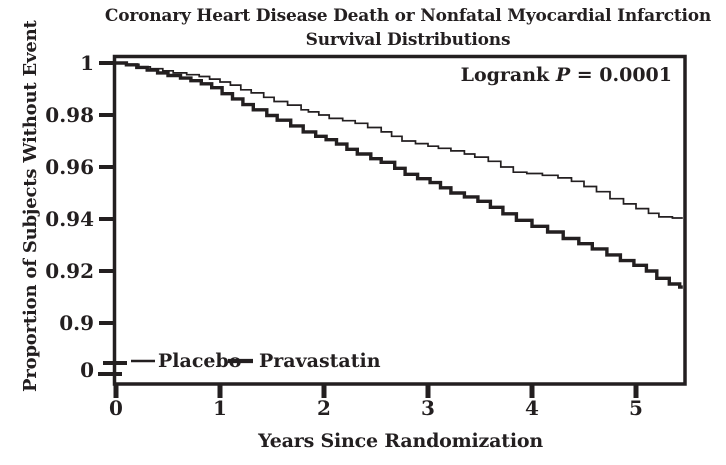 The image size is (726, 465). What do you see at coordinates (532, 408) in the screenshot?
I see `x-tick-label-4: 4` at bounding box center [532, 408].